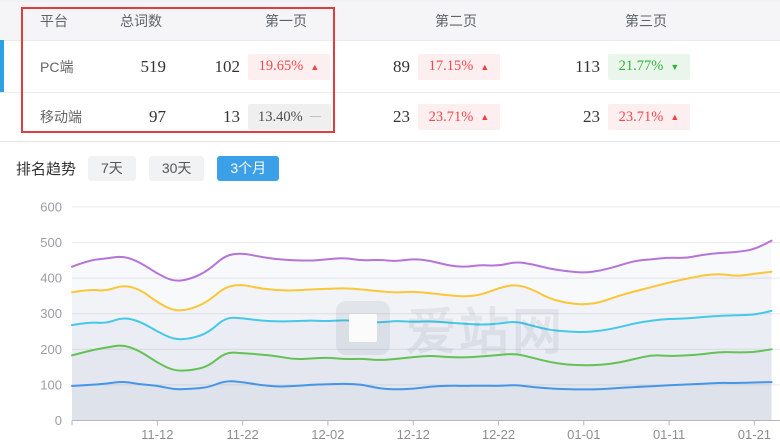 The height and width of the screenshot is (448, 780). Describe the element at coordinates (248, 168) in the screenshot. I see `tab-3m: 3个月` at that location.